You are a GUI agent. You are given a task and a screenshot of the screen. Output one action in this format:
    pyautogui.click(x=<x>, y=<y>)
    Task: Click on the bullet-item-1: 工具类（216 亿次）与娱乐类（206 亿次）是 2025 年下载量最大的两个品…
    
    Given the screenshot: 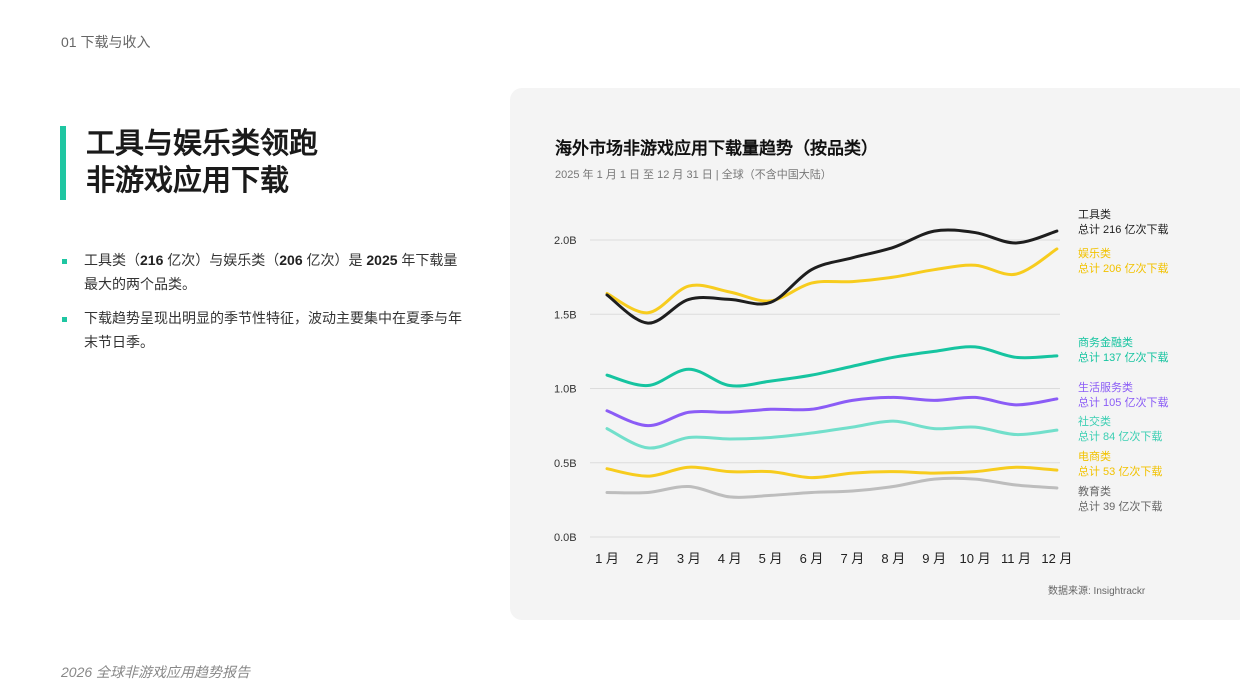 What is the action you would take?
    pyautogui.click(x=264, y=272)
    